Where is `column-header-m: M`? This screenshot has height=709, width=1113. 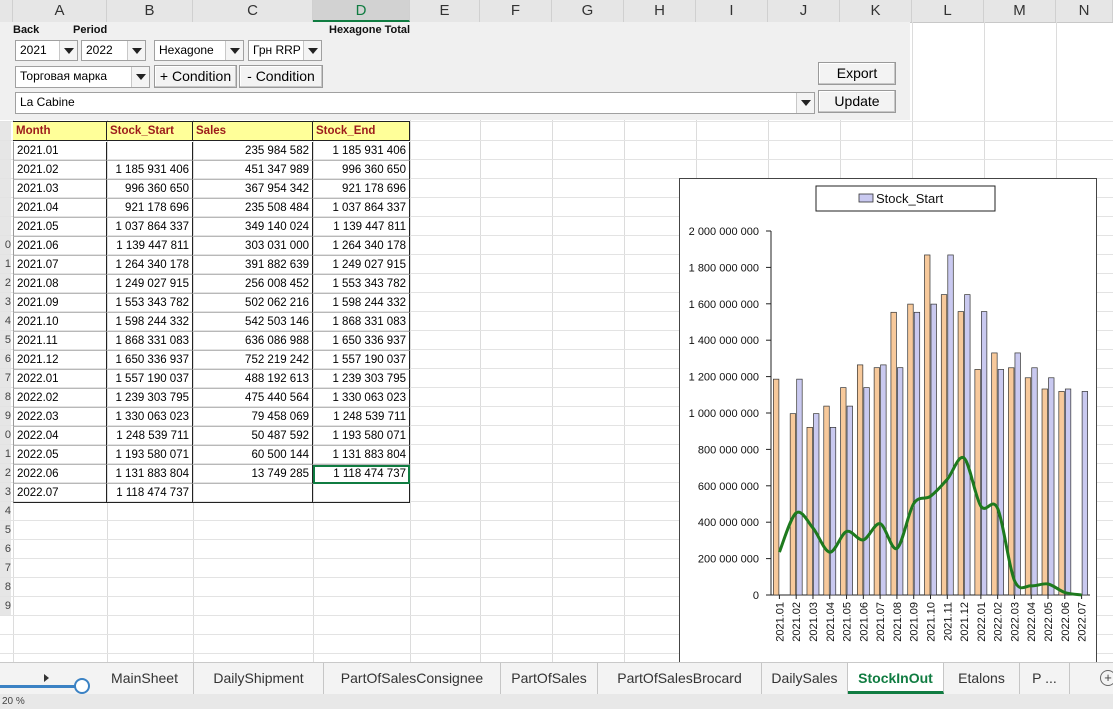
column-header-m: M is located at coordinates (1020, 11).